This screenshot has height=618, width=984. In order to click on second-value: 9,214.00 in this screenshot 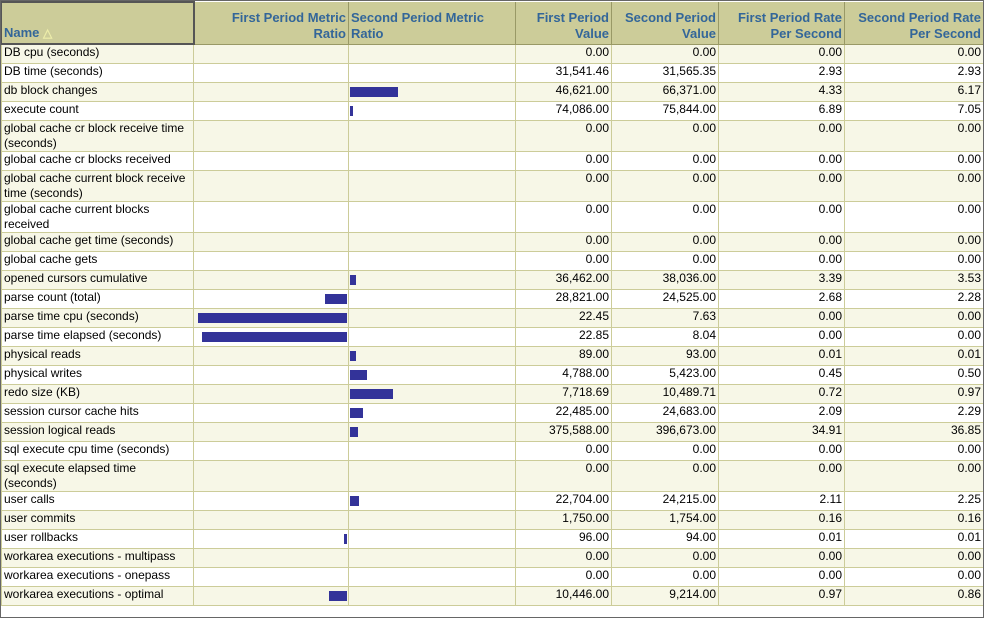, I will do `click(665, 596)`.